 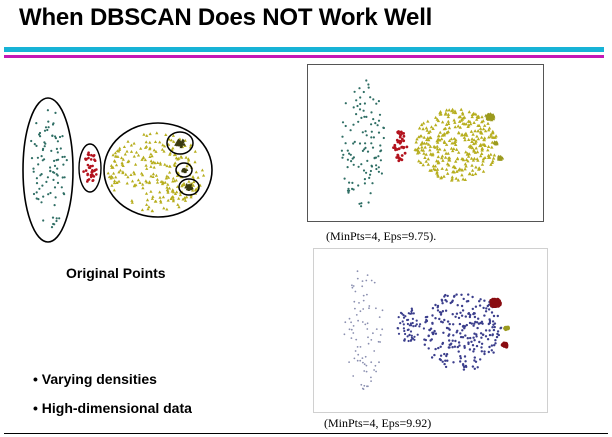 What do you see at coordinates (507, 327) in the screenshot?
I see `data-point-dense-olive` at bounding box center [507, 327].